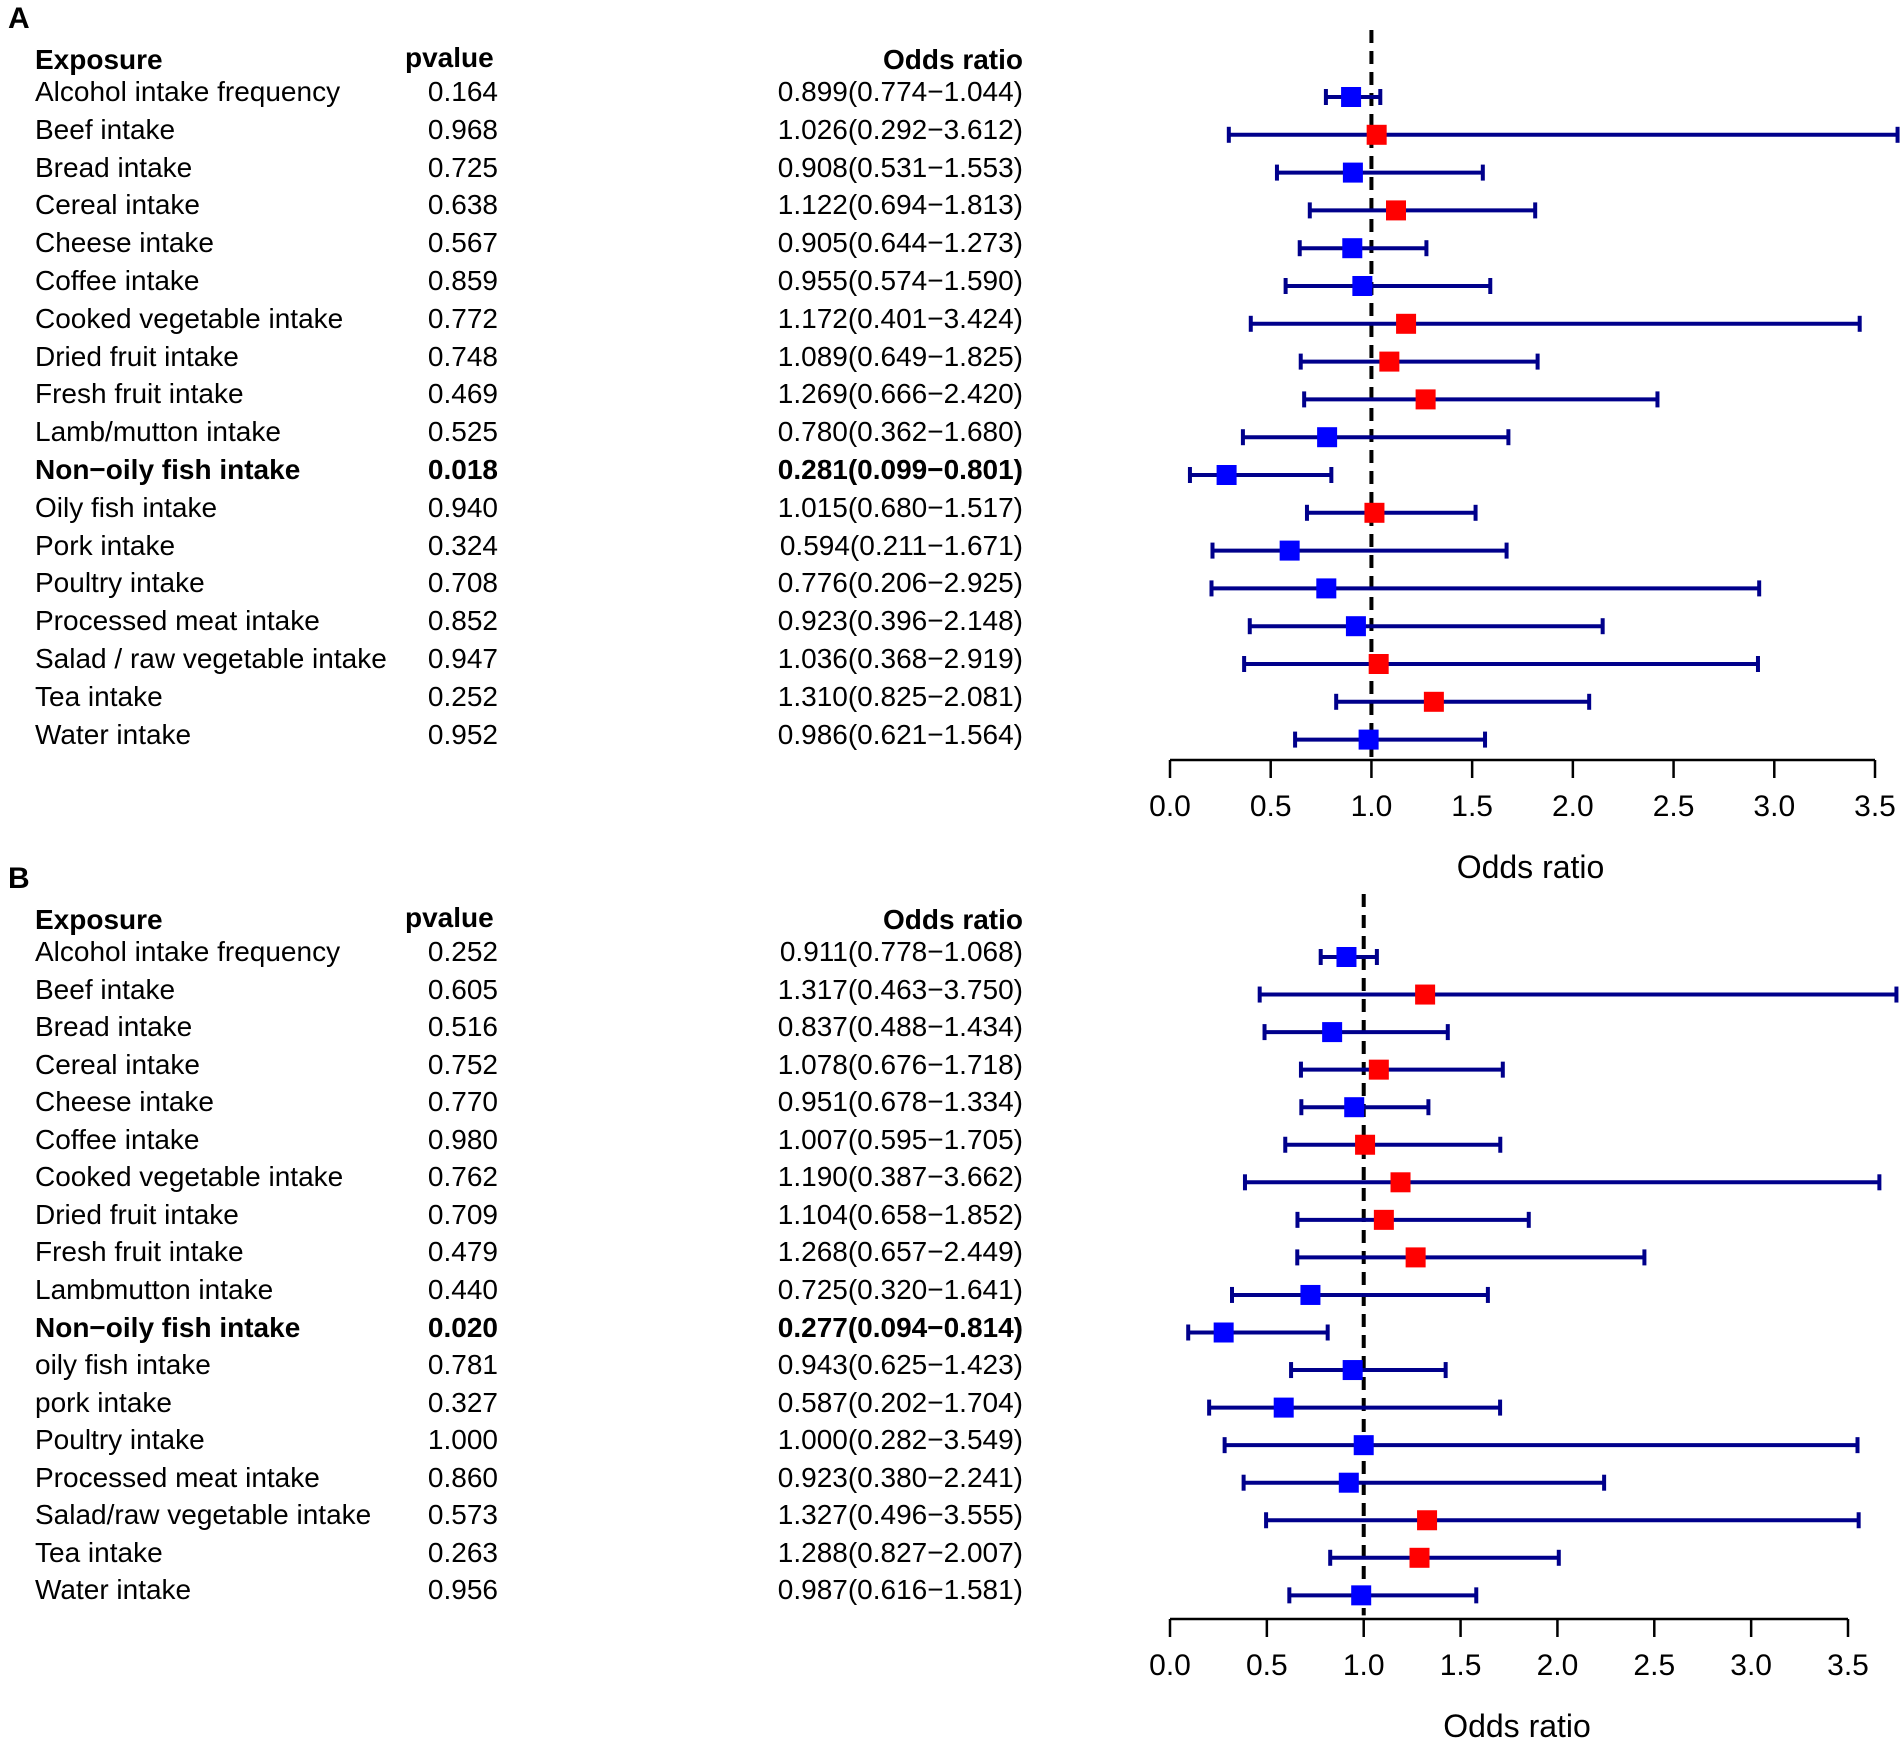 This screenshot has height=1739, width=1902. Describe the element at coordinates (520, 586) in the screenshot. I see `table-row: Poultry intake 0.708 0.776(0.206−2.925)` at that location.